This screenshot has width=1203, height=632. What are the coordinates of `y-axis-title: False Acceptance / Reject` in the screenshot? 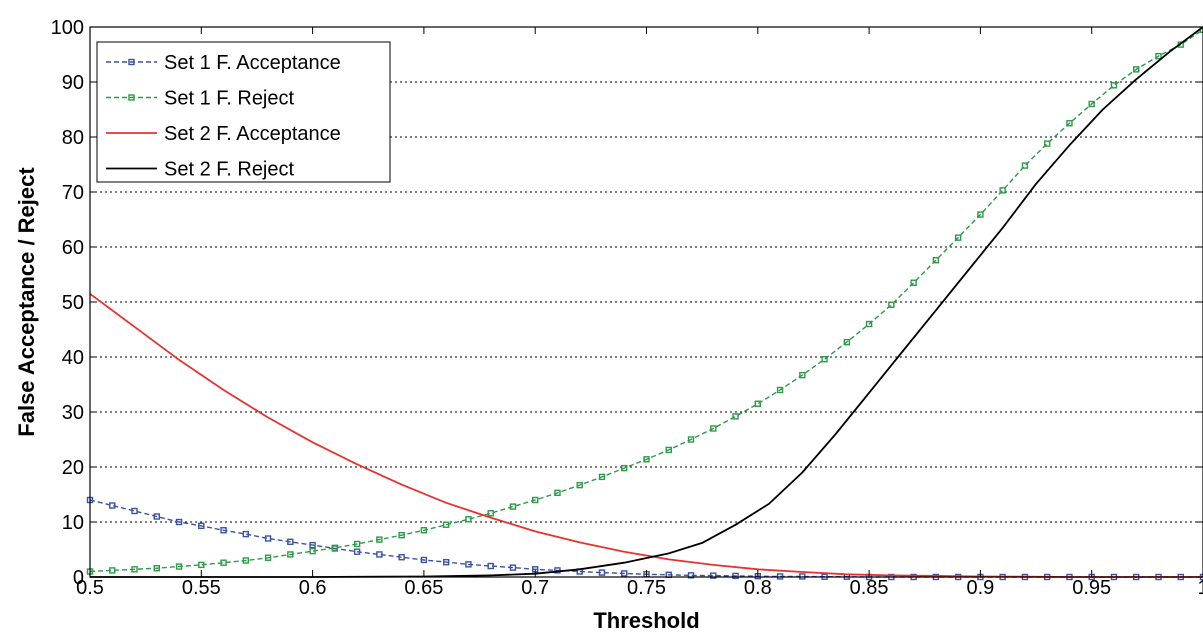 It's located at (26, 302).